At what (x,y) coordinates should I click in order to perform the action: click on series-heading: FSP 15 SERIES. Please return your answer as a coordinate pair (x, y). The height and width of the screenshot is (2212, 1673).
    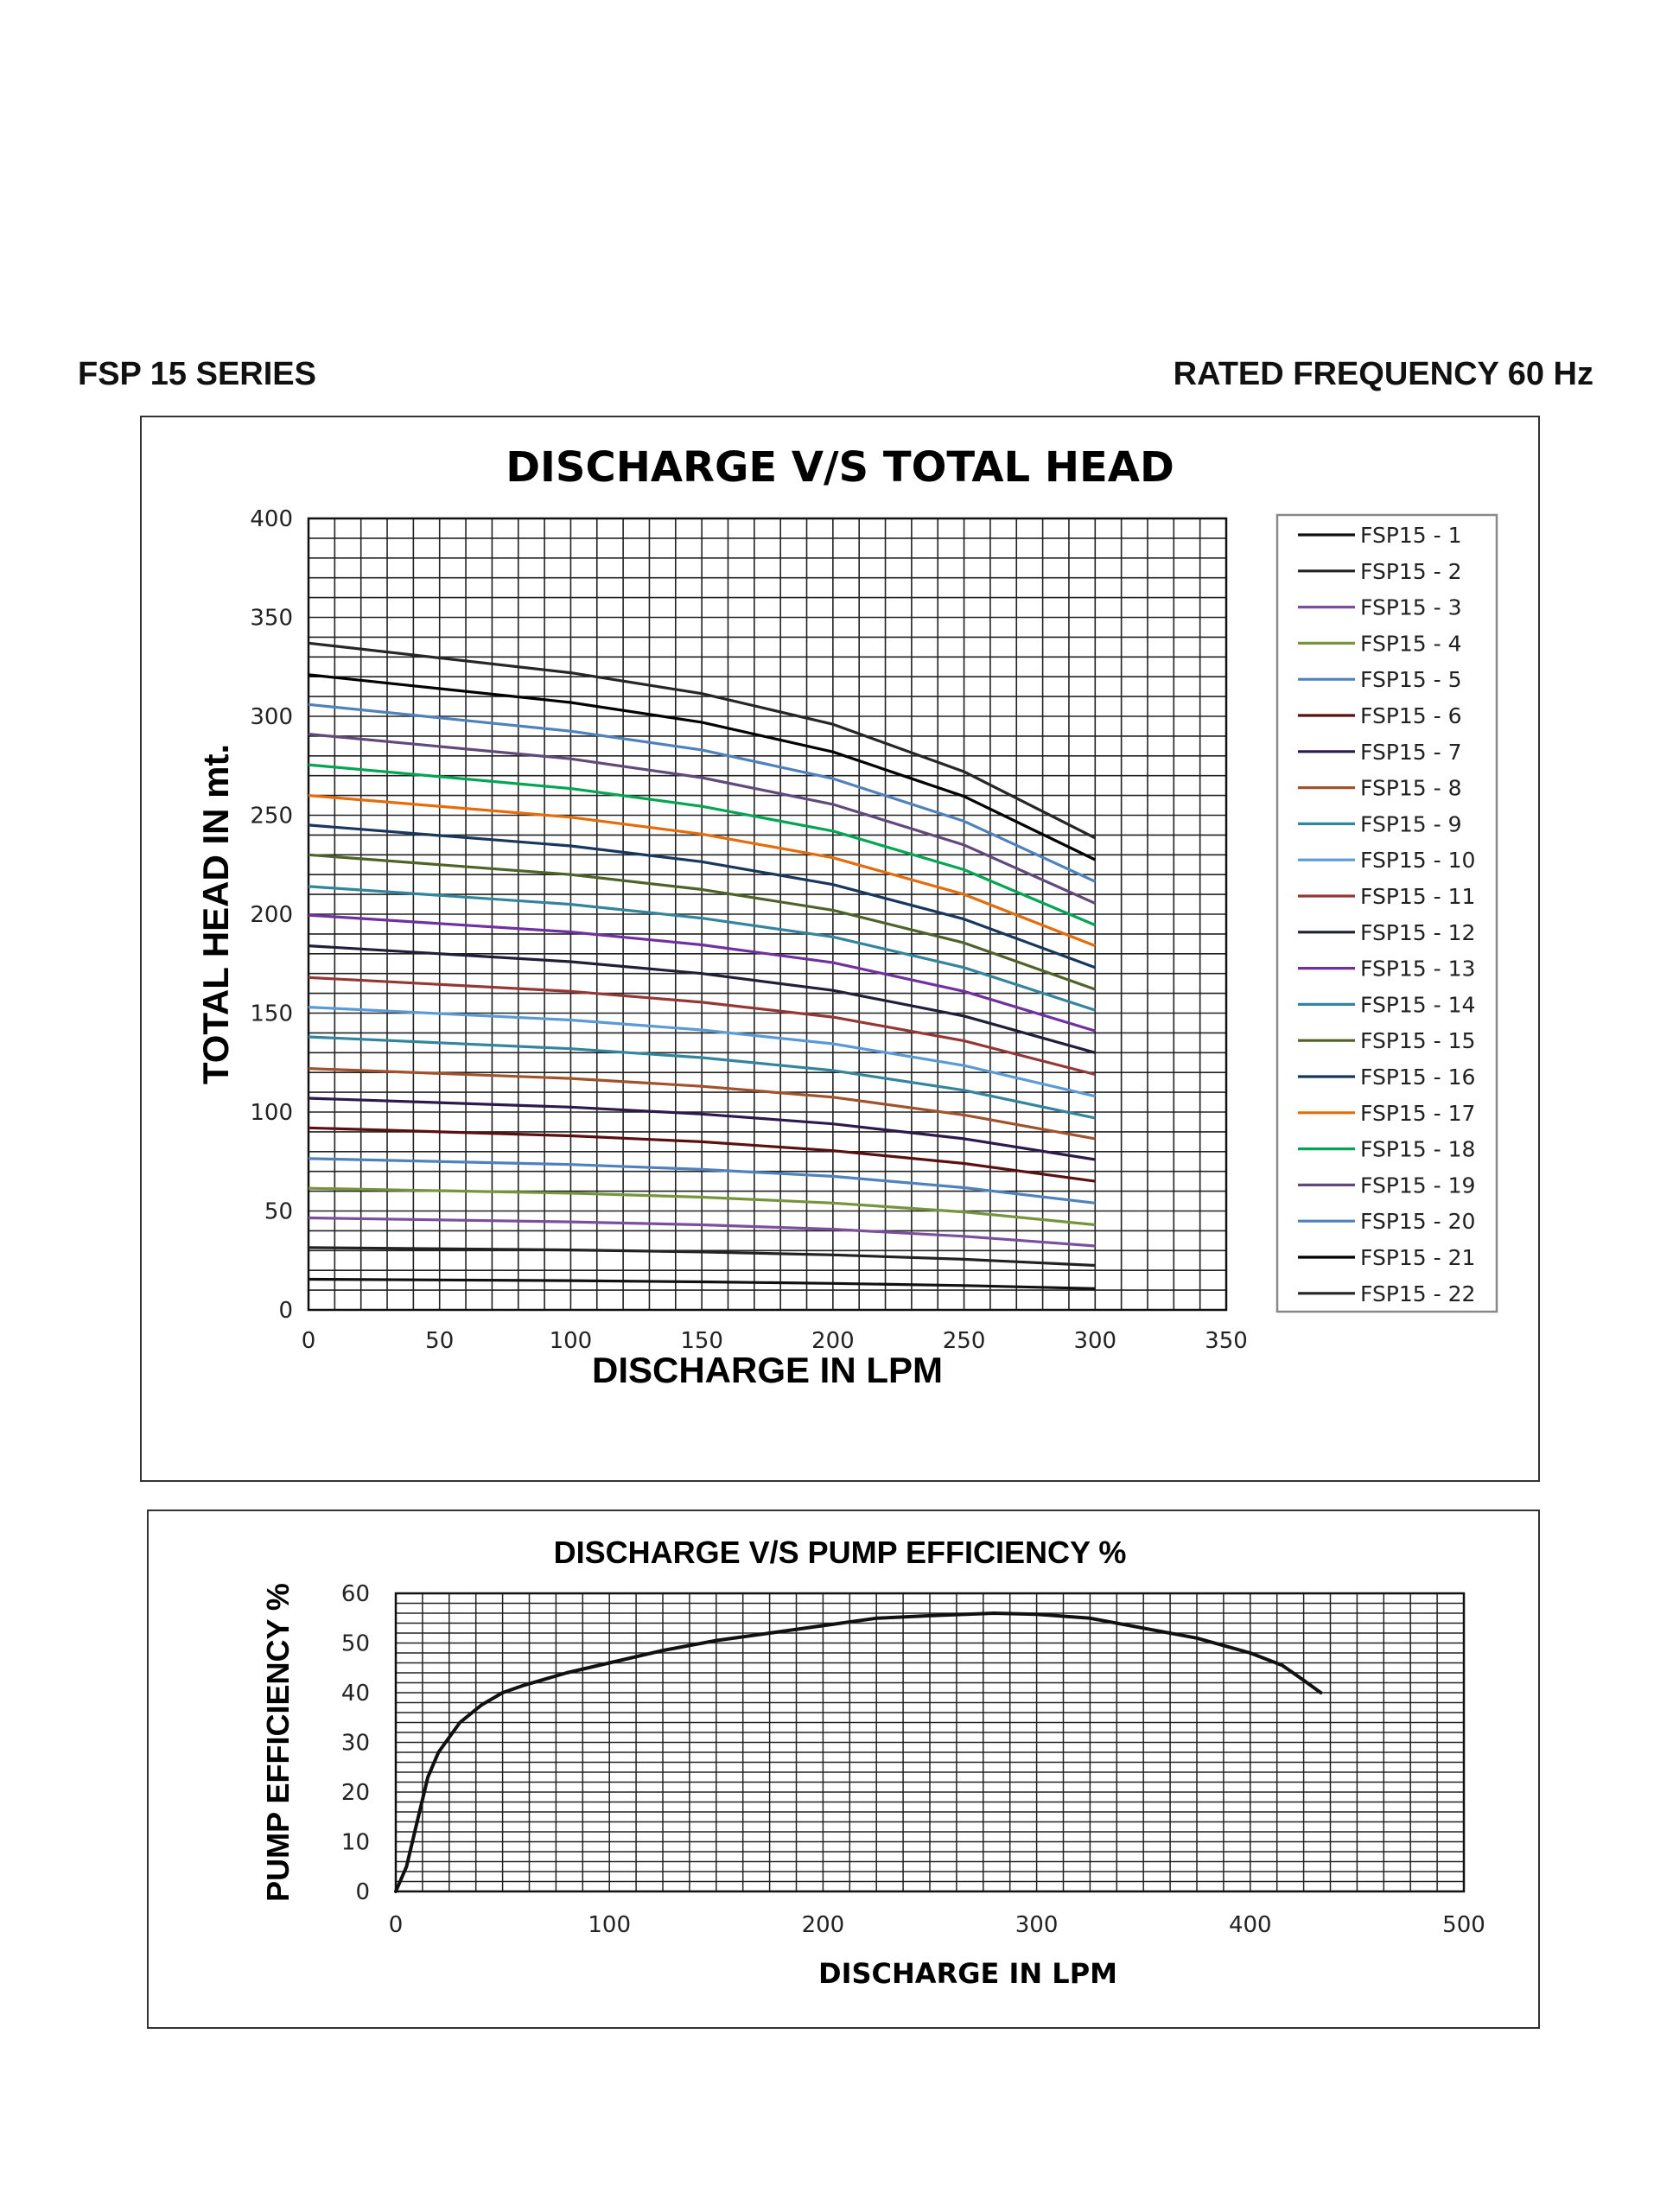
    Looking at the image, I should click on (197, 374).